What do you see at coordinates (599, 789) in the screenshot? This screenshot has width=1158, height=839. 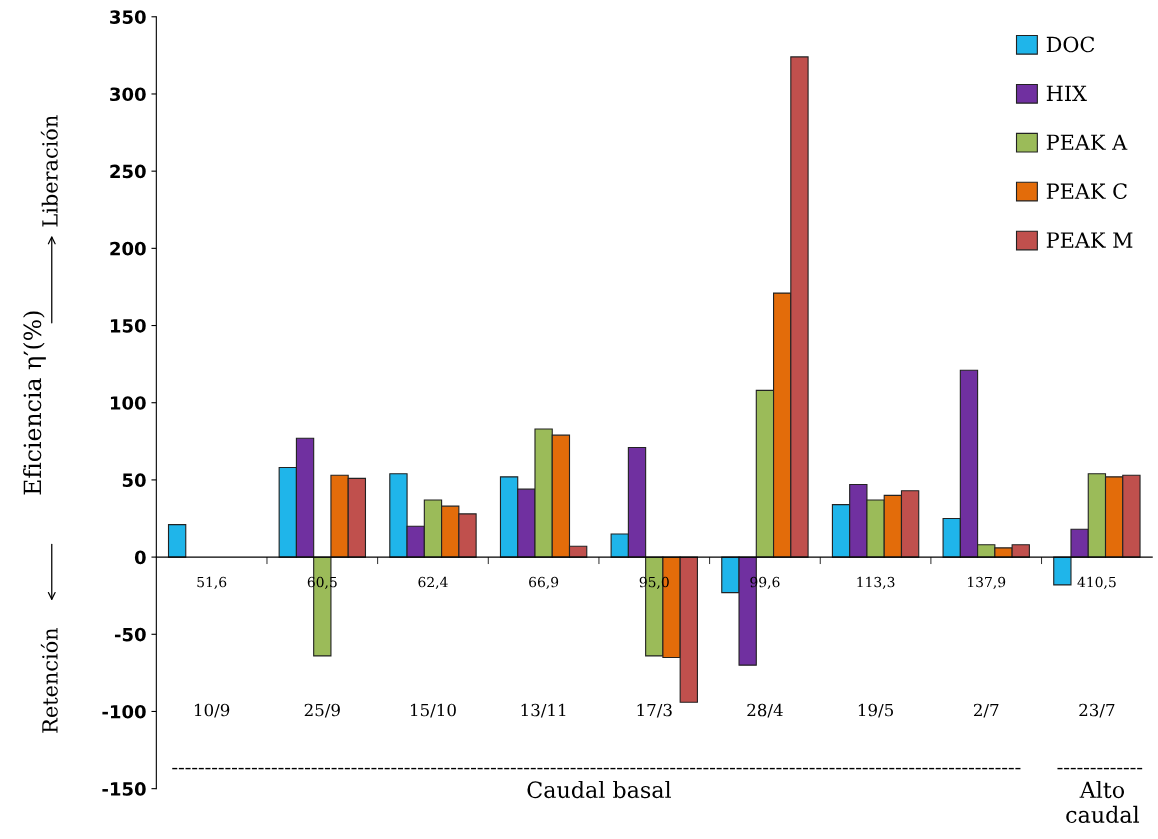 I see `annotation: Caudal basal` at bounding box center [599, 789].